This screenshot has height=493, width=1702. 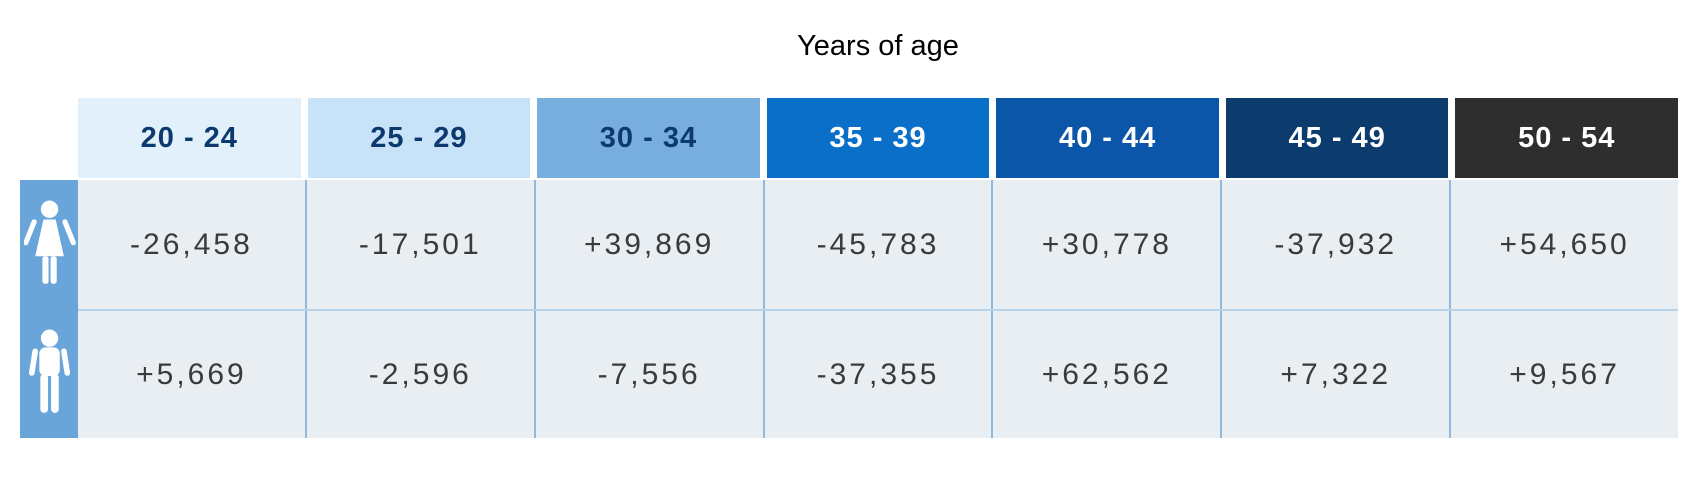 I want to click on age-column-header: 45 - 49, so click(x=1337, y=138).